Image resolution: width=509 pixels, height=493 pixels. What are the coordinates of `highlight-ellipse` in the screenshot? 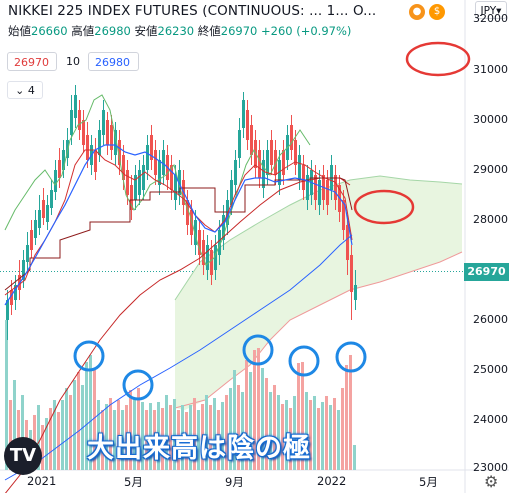 It's located at (438, 59).